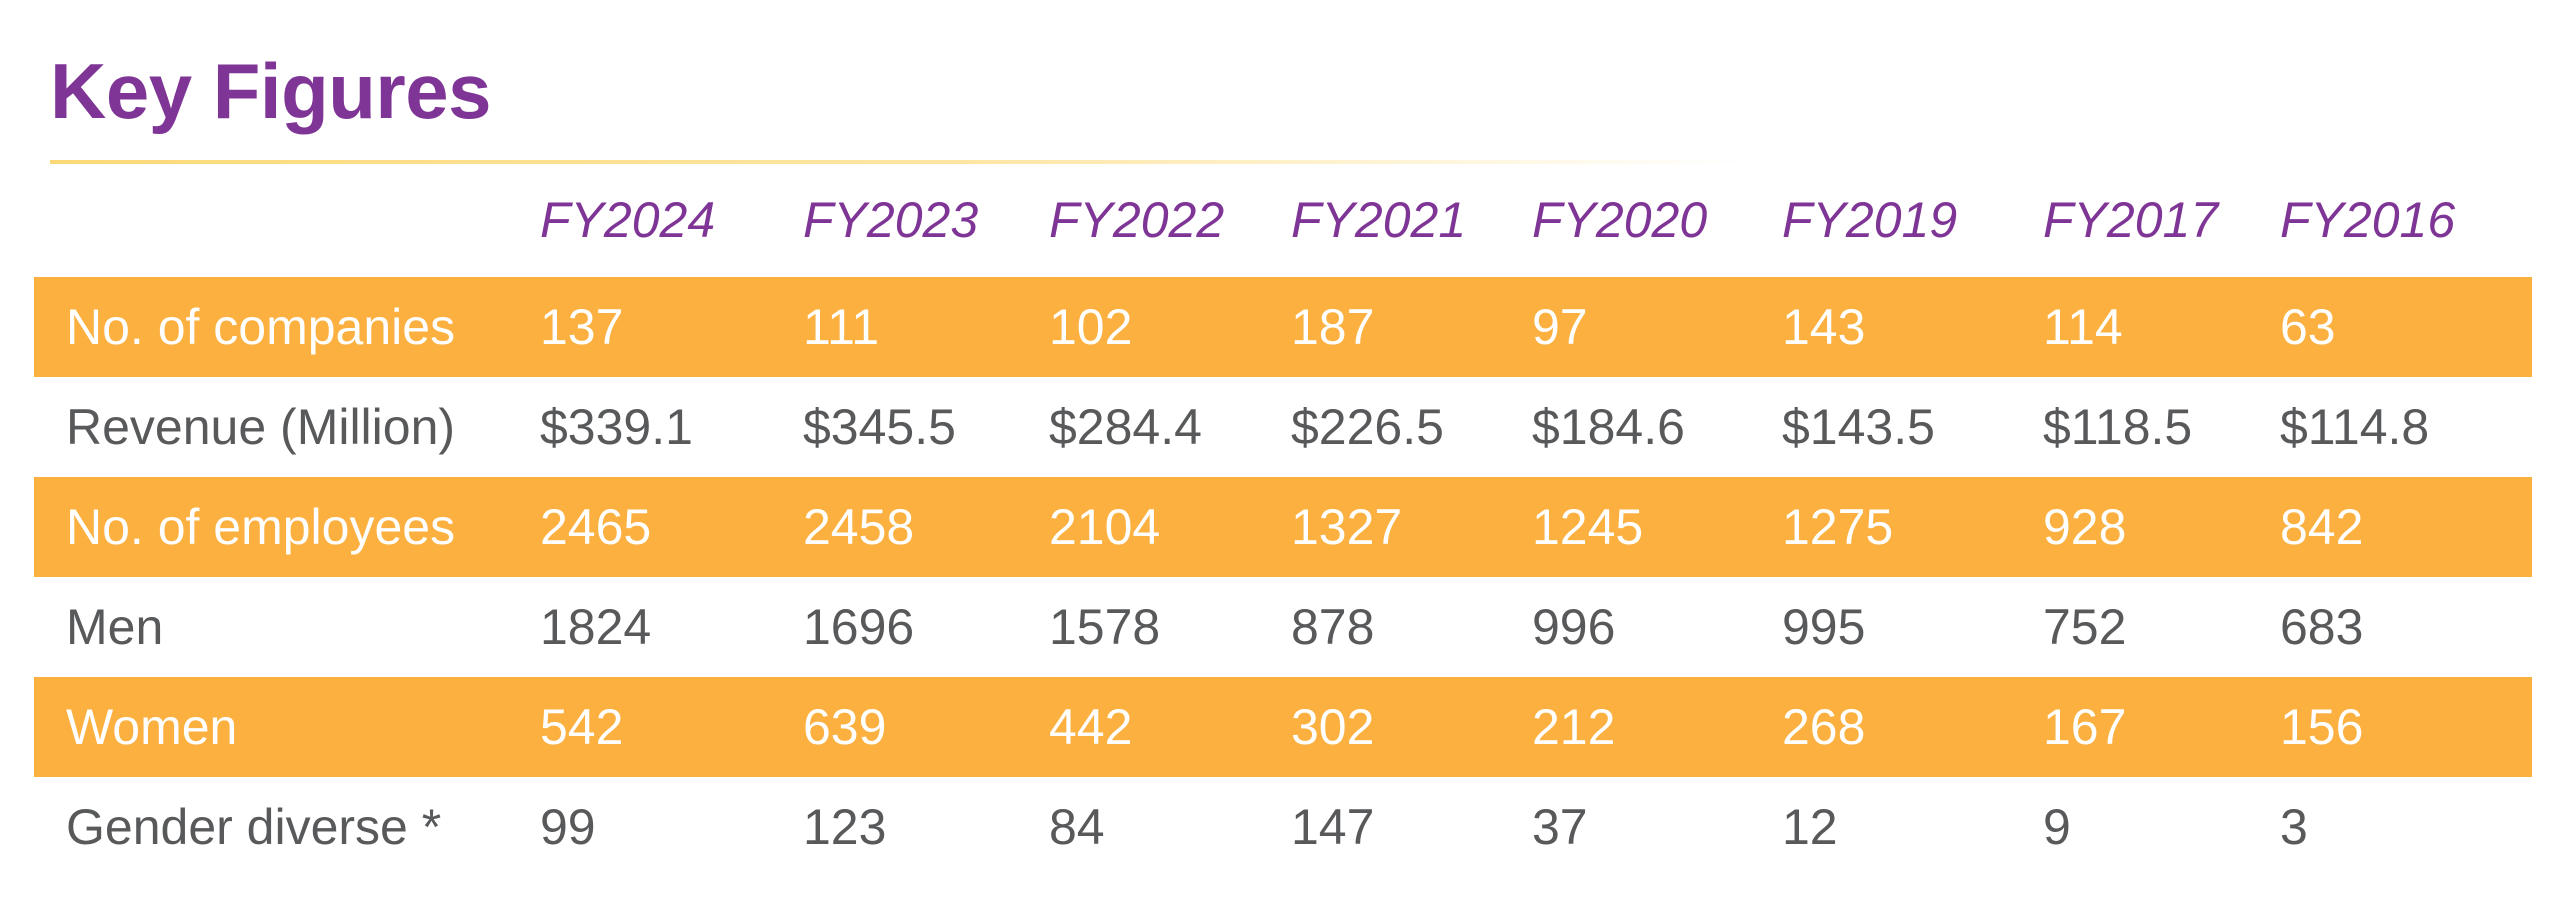 This screenshot has width=2556, height=906. I want to click on row-label: No. of employees, so click(261, 527).